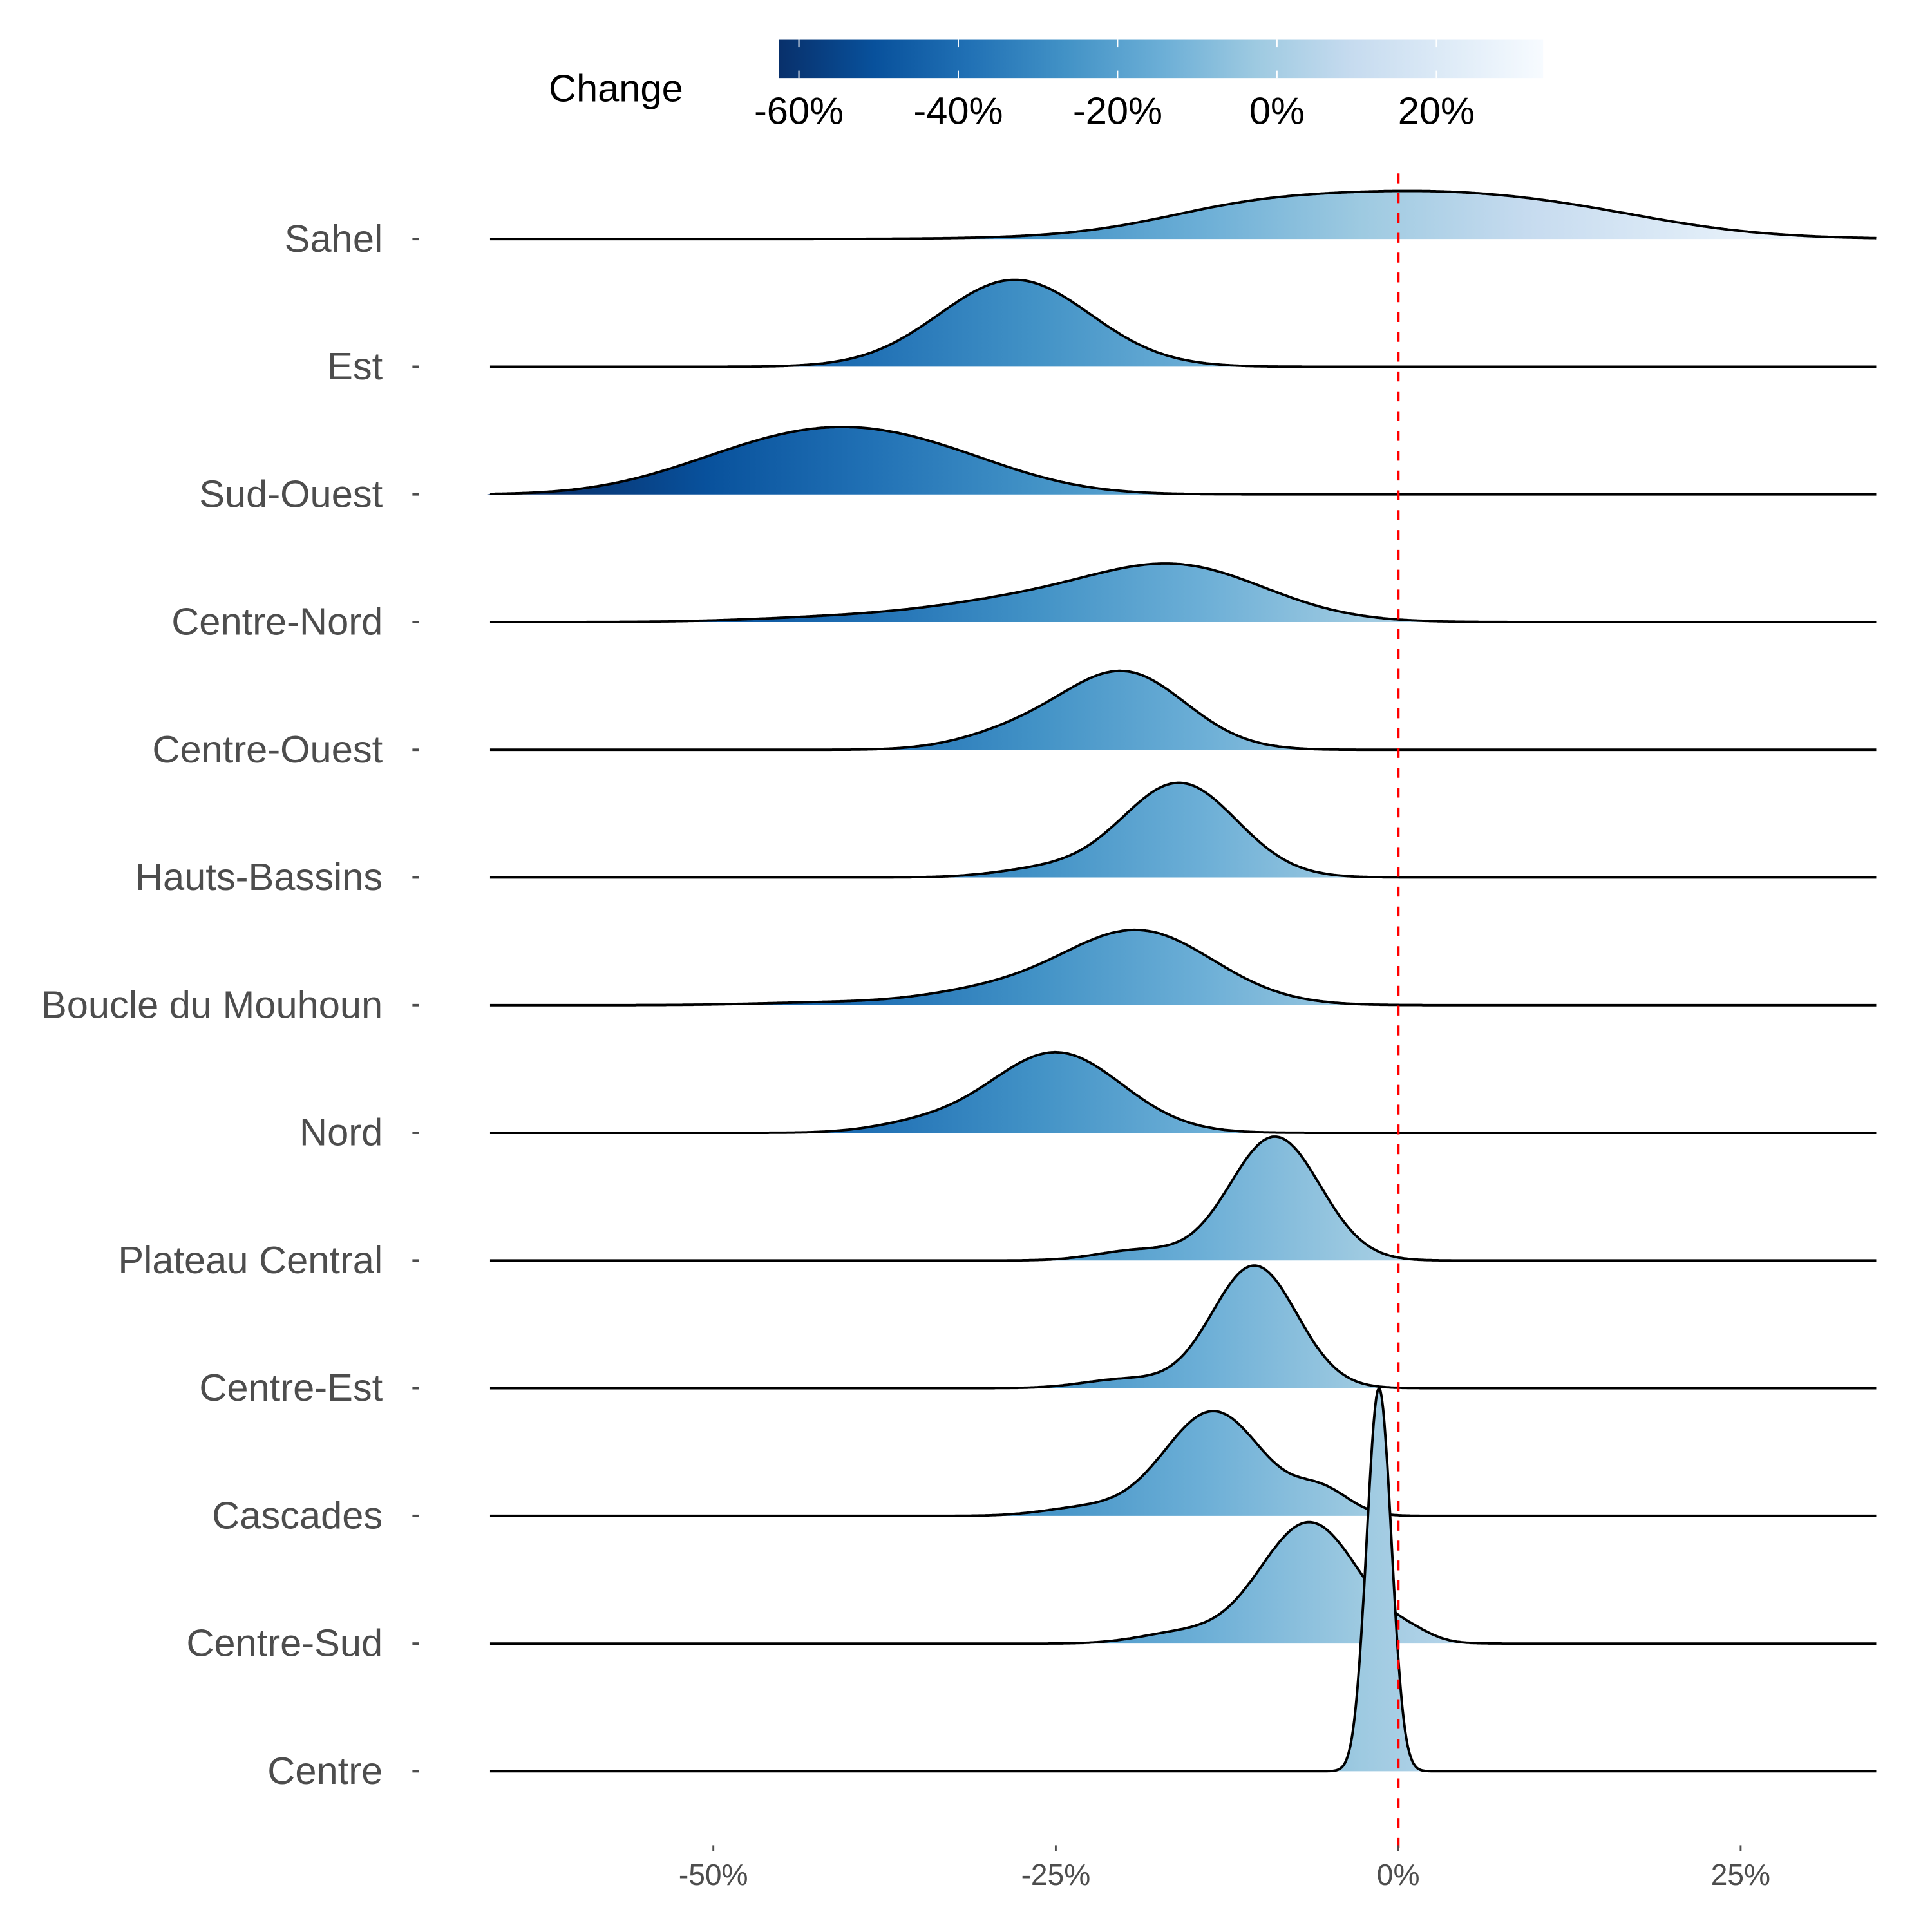 The height and width of the screenshot is (1932, 1932). What do you see at coordinates (259, 877) in the screenshot?
I see `y-tick-label: Hauts-Bassins` at bounding box center [259, 877].